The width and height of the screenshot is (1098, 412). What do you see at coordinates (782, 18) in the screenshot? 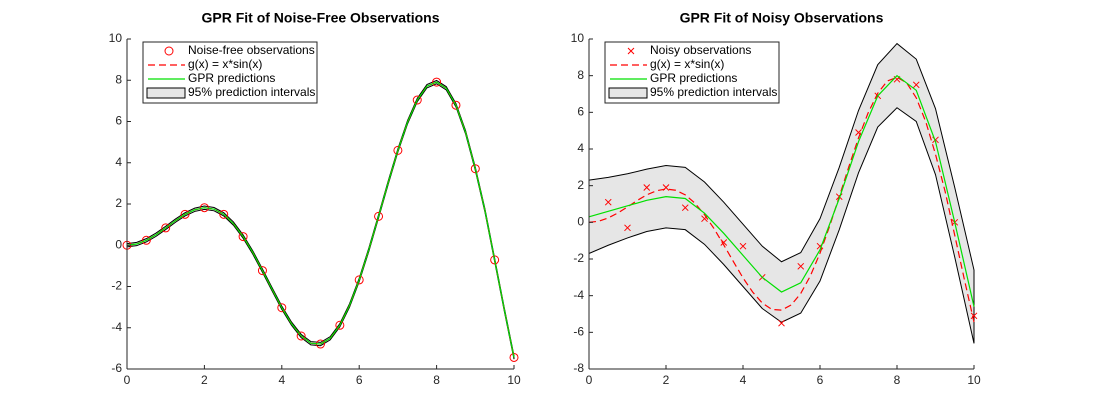
I see `chart-title: GPR Fit of Noisy Observations` at bounding box center [782, 18].